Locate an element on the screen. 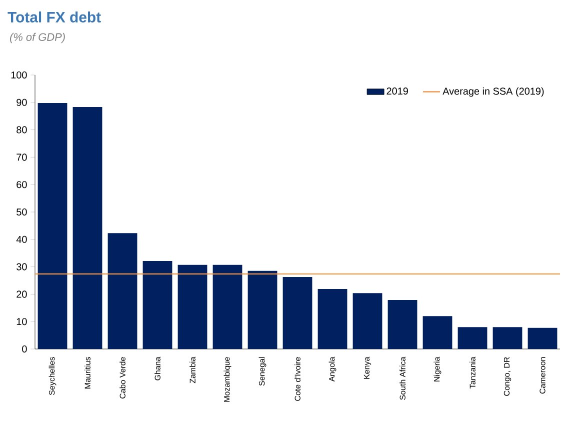  legend-label: Average in SSA (2019) is located at coordinates (493, 92).